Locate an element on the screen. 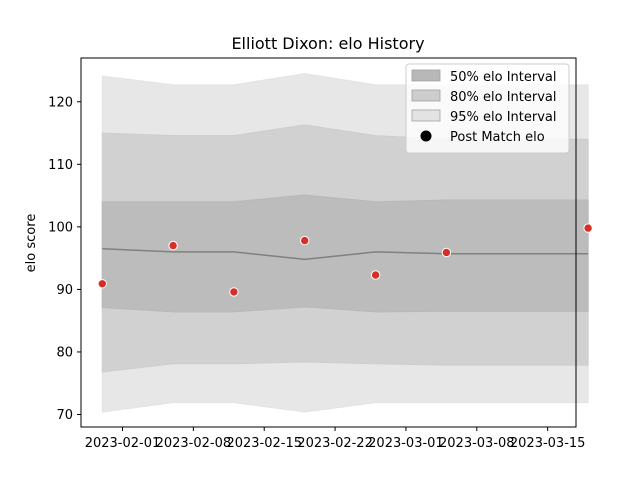 The width and height of the screenshot is (640, 480). x-tick-label-2: 2023-02-15 is located at coordinates (264, 443).